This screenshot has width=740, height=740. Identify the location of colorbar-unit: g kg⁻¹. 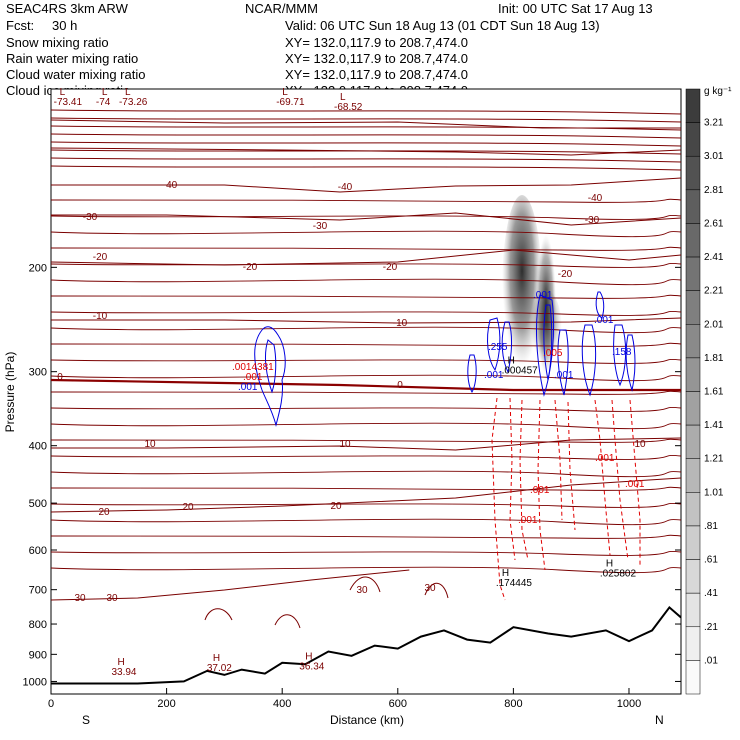
(718, 91).